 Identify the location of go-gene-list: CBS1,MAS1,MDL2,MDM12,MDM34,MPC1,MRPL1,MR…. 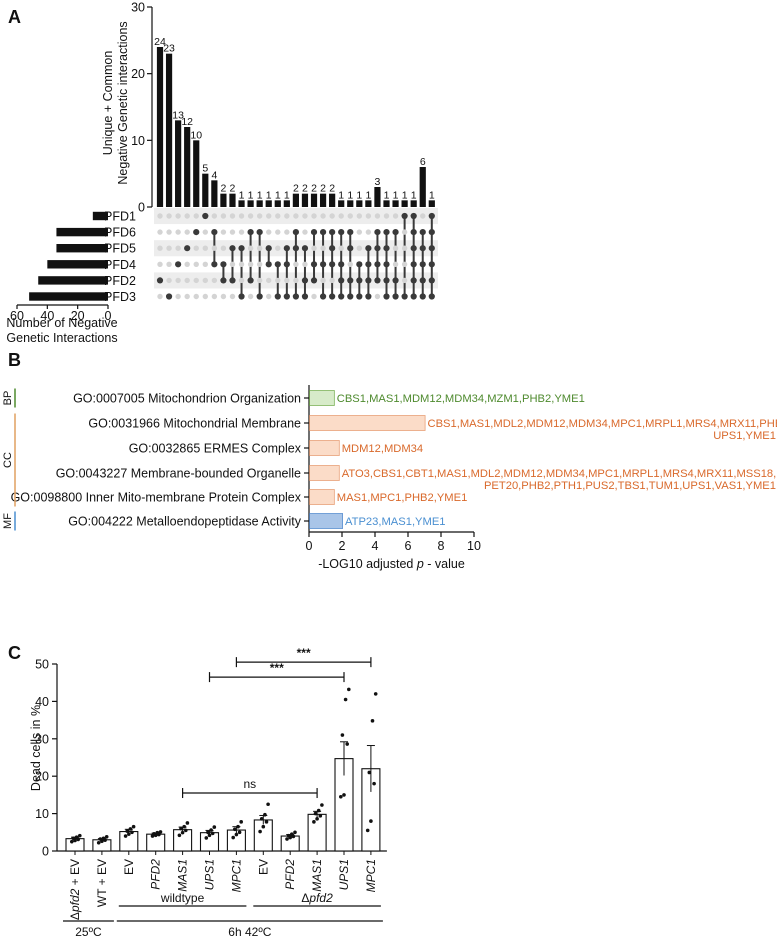
(602, 424).